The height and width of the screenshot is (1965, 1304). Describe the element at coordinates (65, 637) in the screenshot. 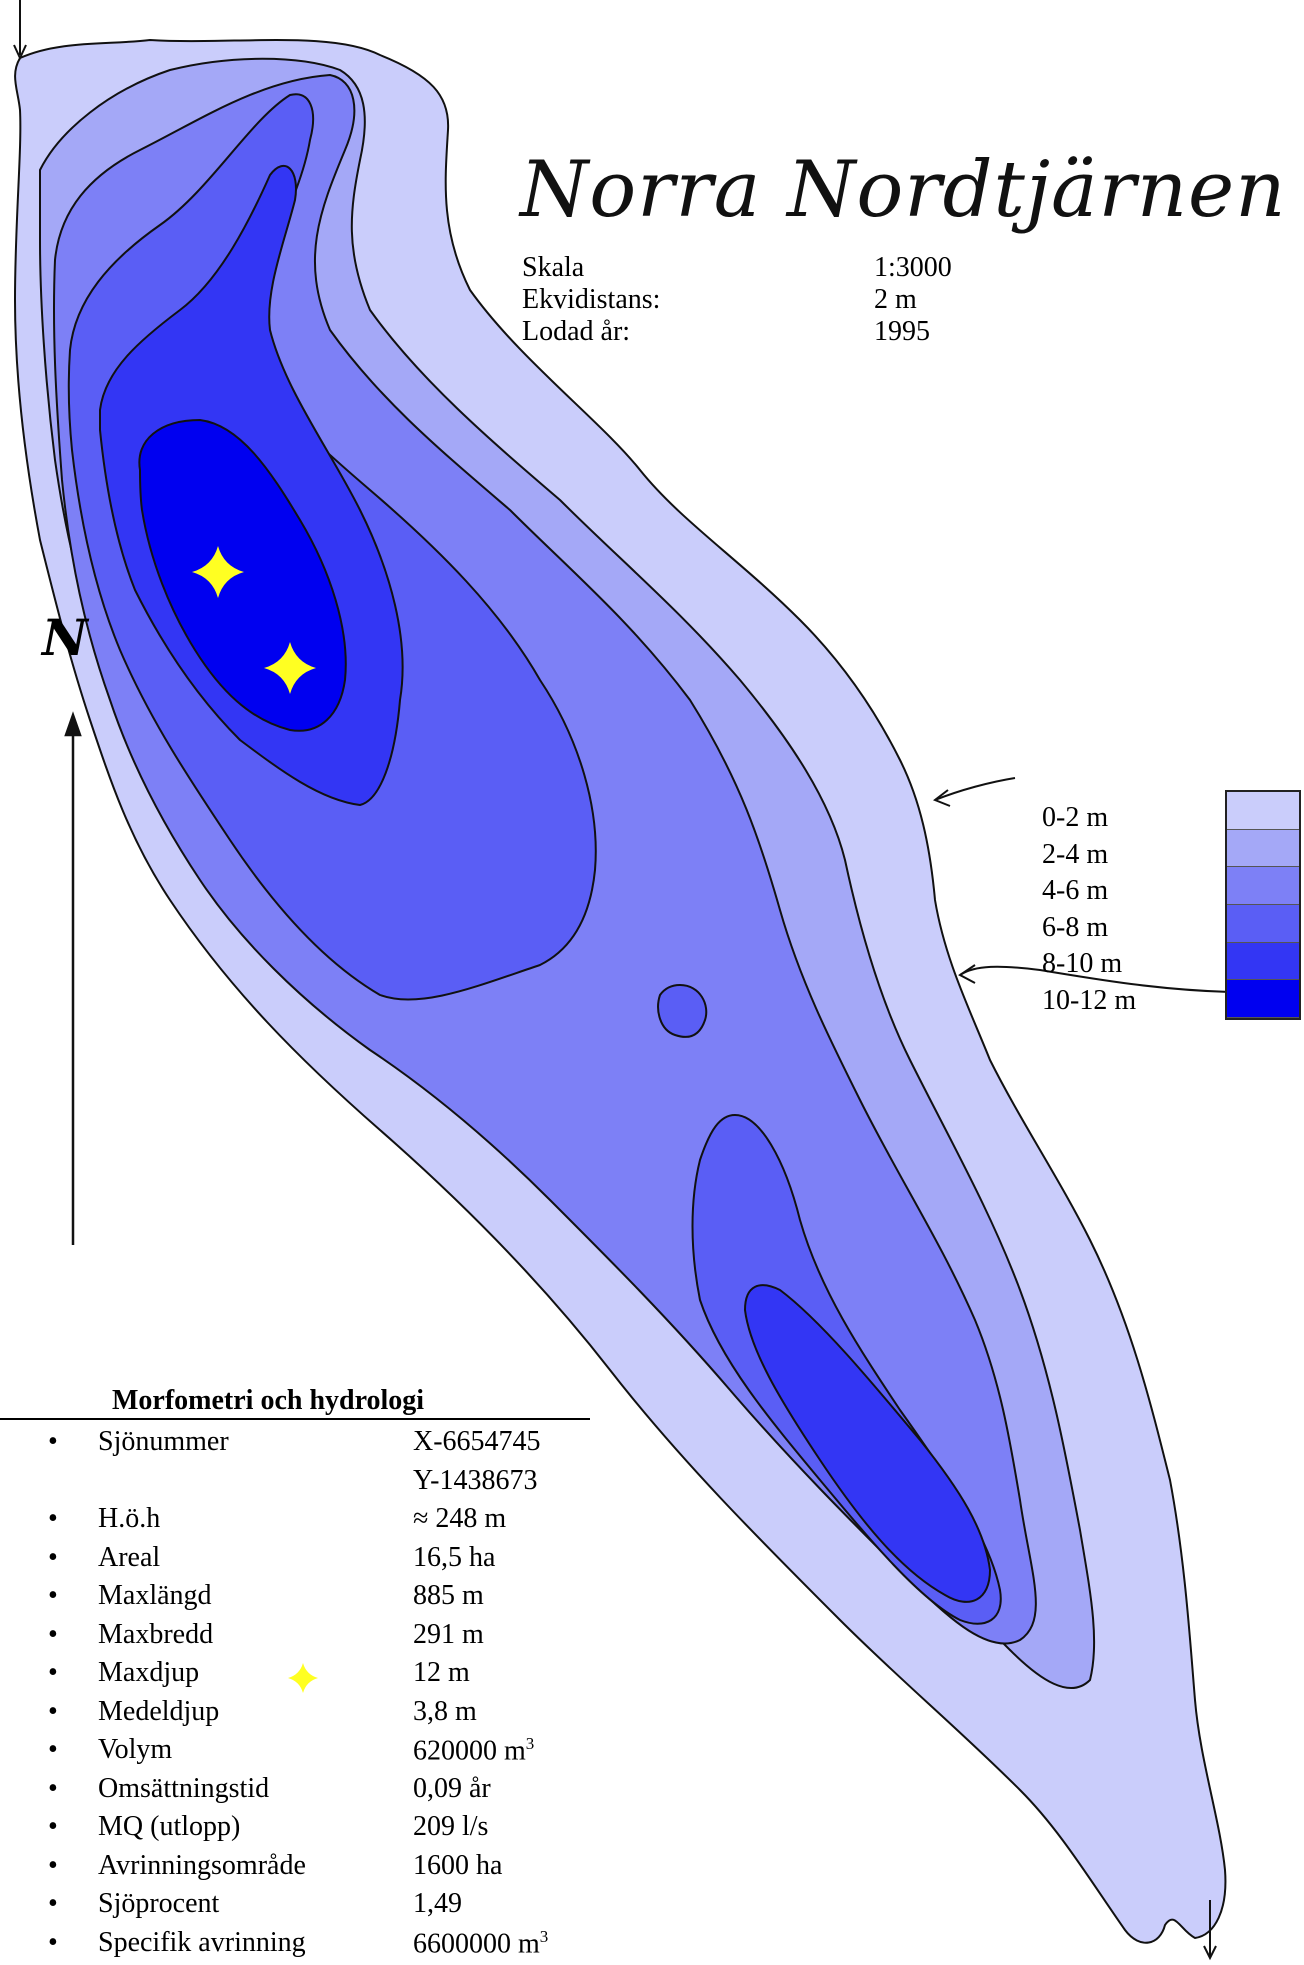

I see `north-label: N` at that location.